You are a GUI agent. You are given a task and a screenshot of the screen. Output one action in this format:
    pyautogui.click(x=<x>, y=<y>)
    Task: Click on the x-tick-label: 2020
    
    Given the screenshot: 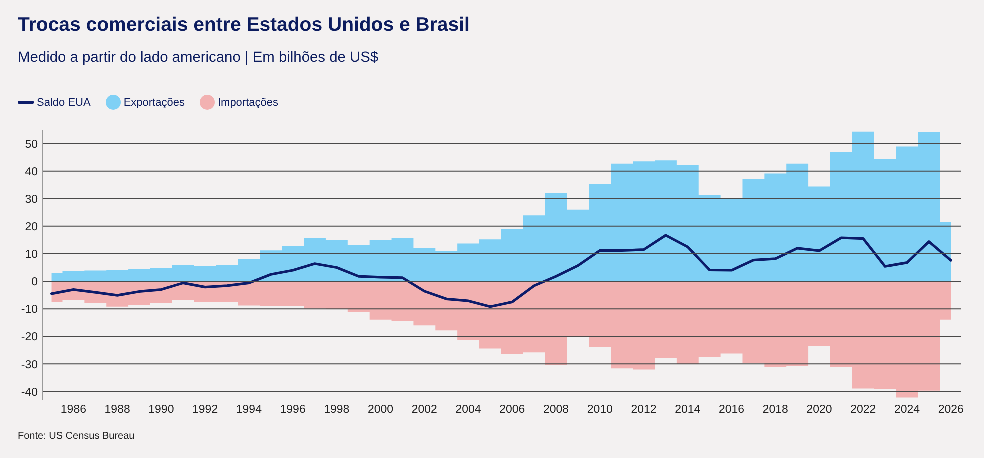 What is the action you would take?
    pyautogui.click(x=819, y=410)
    